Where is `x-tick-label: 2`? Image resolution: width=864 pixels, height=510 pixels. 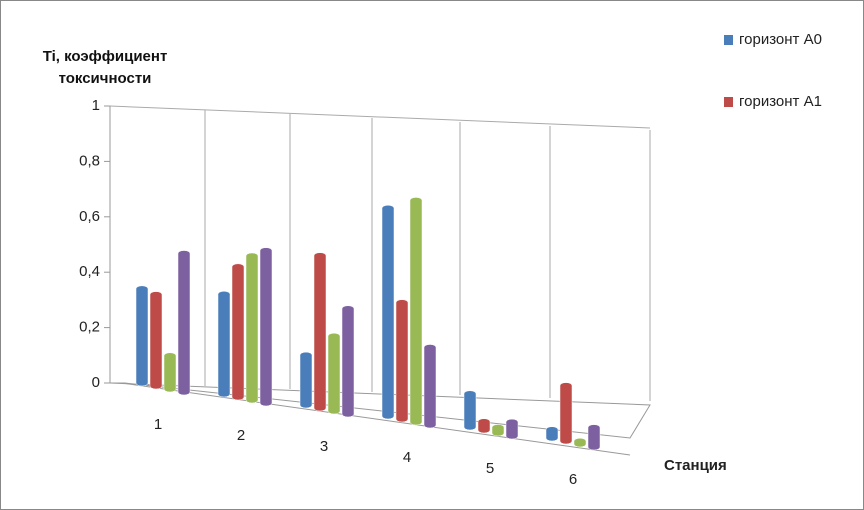
x-tick-label: 2 is located at coordinates (241, 435).